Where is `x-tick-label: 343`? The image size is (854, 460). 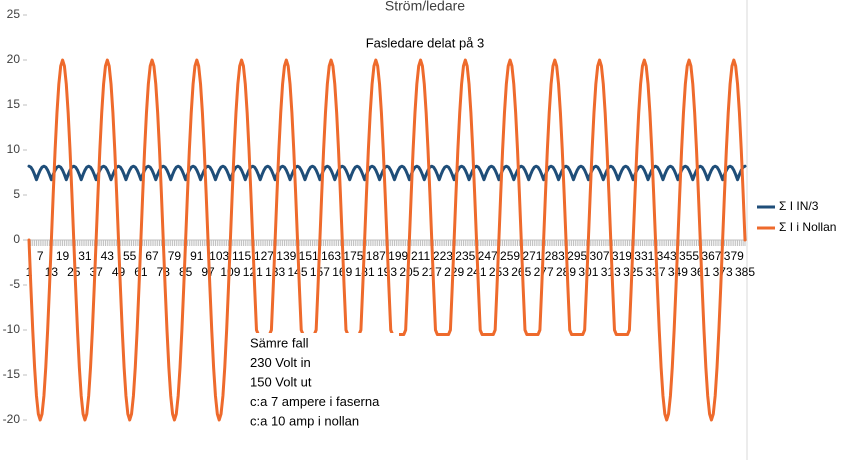 x-tick-label: 343 is located at coordinates (667, 256).